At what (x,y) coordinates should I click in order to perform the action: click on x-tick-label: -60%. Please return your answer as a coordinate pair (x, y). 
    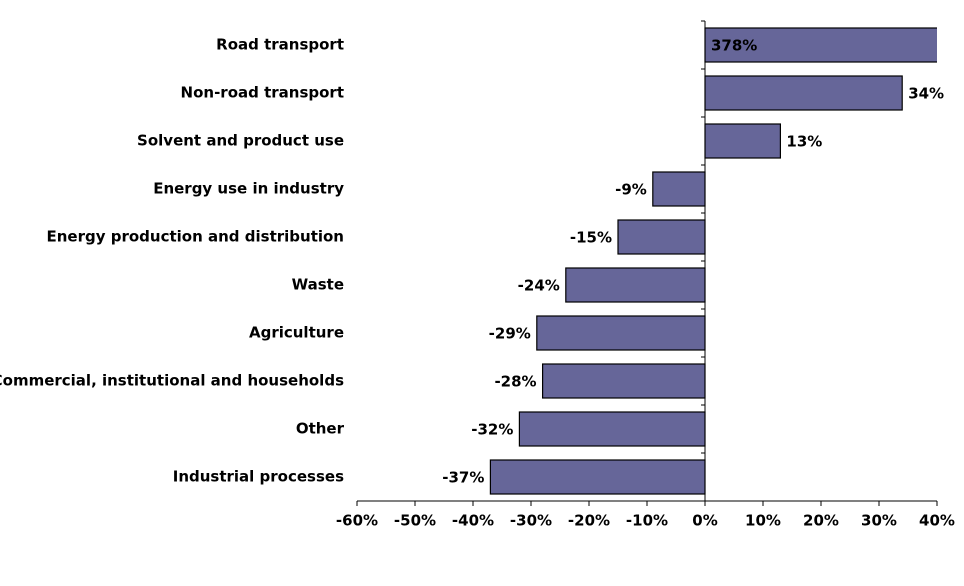
    Looking at the image, I should click on (357, 521).